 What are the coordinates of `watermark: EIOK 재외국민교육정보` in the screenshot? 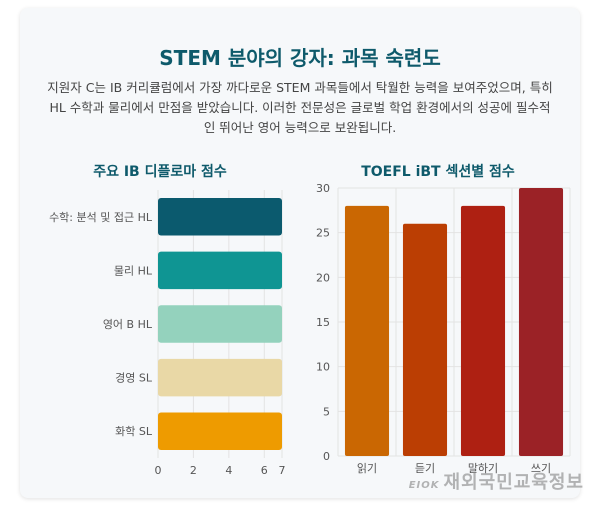 It's located at (496, 481).